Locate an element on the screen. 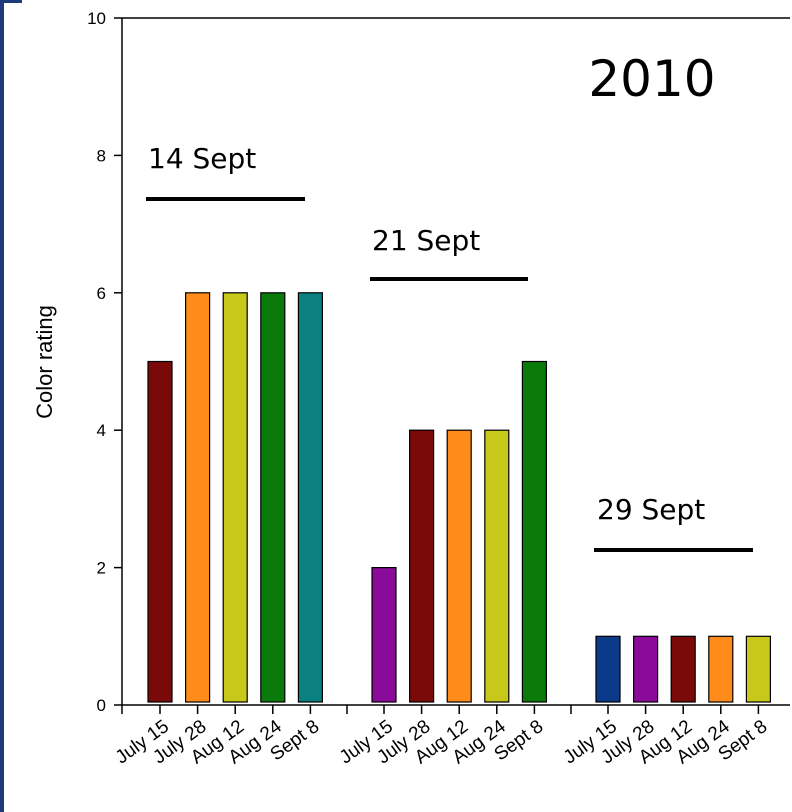  group-label: 29 Sept is located at coordinates (651, 509).